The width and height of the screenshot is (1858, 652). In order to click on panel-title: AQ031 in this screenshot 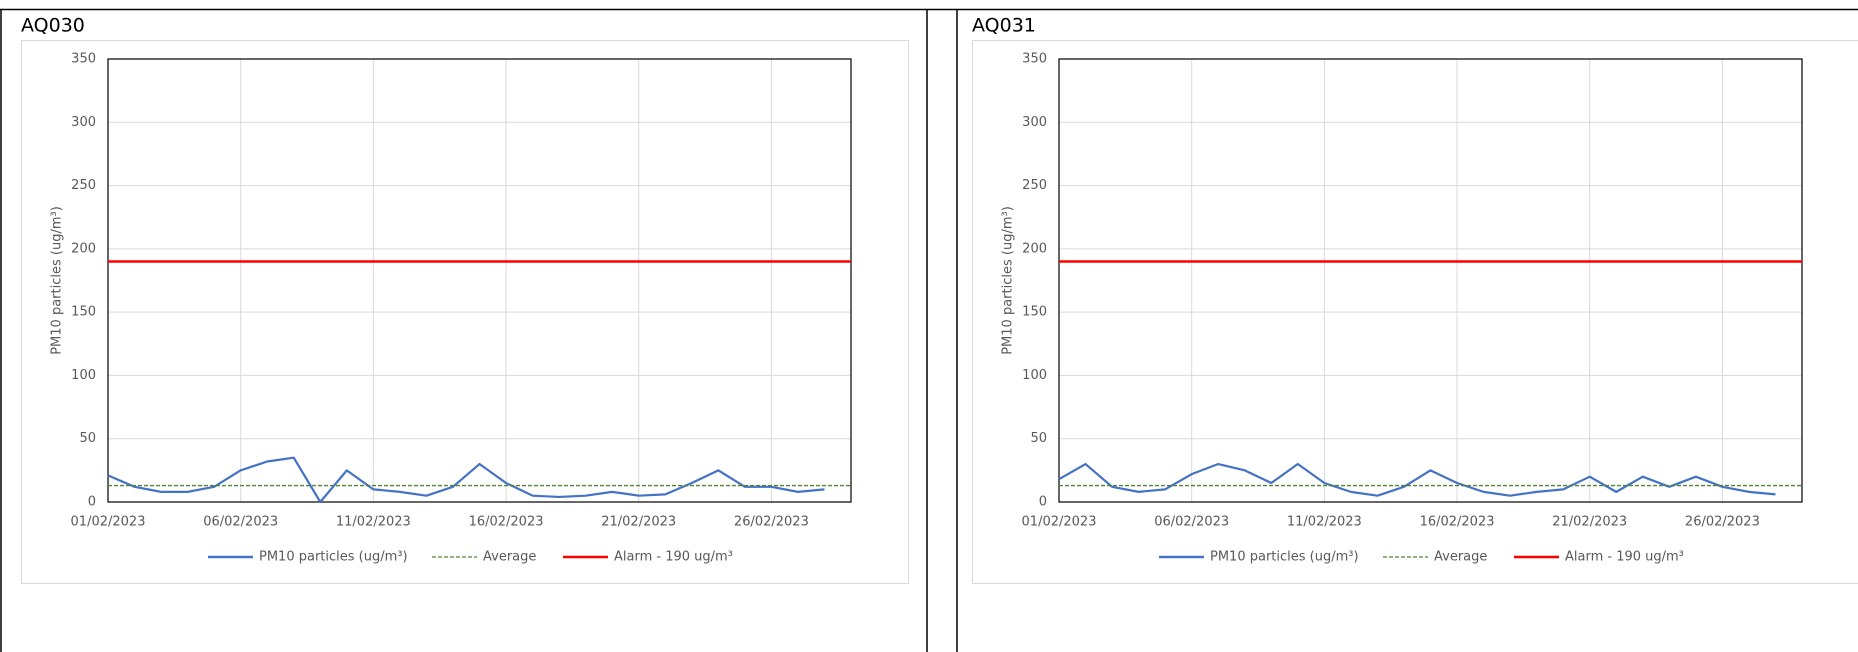, I will do `click(1004, 26)`.